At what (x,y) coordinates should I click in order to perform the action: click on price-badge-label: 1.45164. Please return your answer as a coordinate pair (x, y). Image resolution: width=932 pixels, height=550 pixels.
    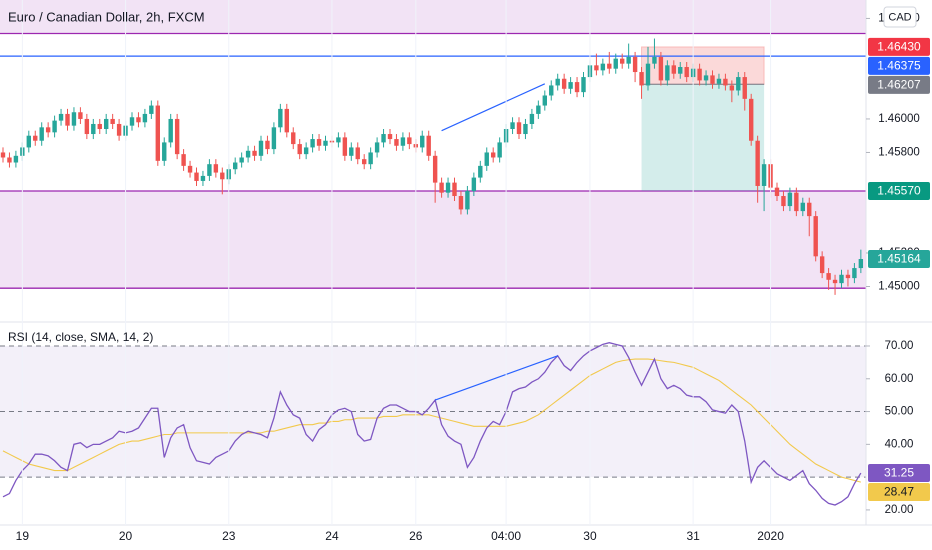
    Looking at the image, I should click on (899, 259).